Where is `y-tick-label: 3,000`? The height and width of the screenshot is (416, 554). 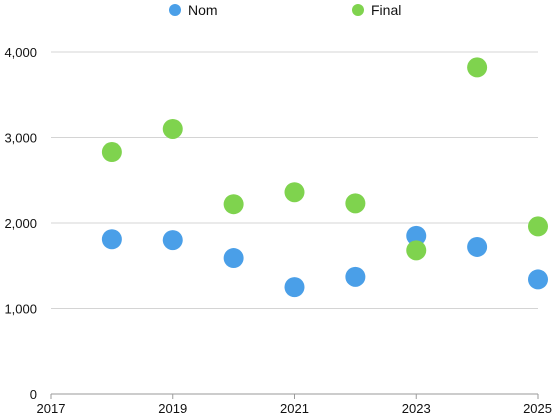 y-tick-label: 3,000 is located at coordinates (20, 138).